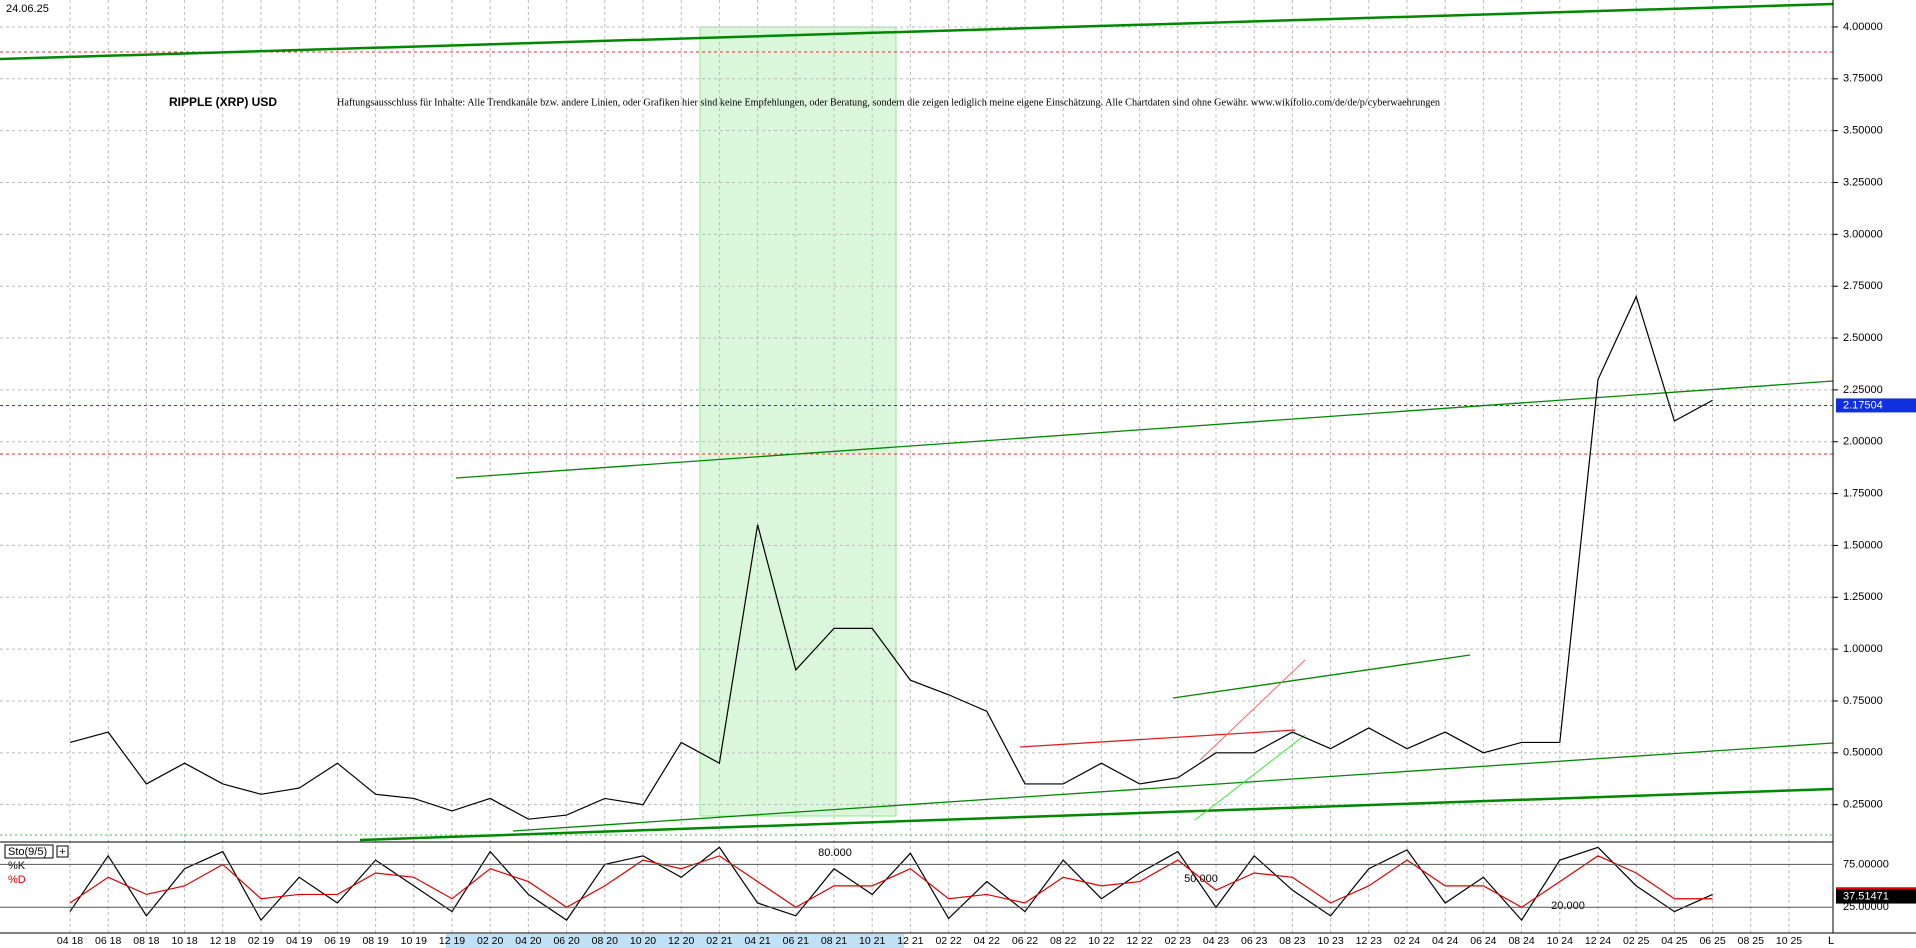 The width and height of the screenshot is (1916, 948). I want to click on x-tick-label: 04 23, so click(1216, 941).